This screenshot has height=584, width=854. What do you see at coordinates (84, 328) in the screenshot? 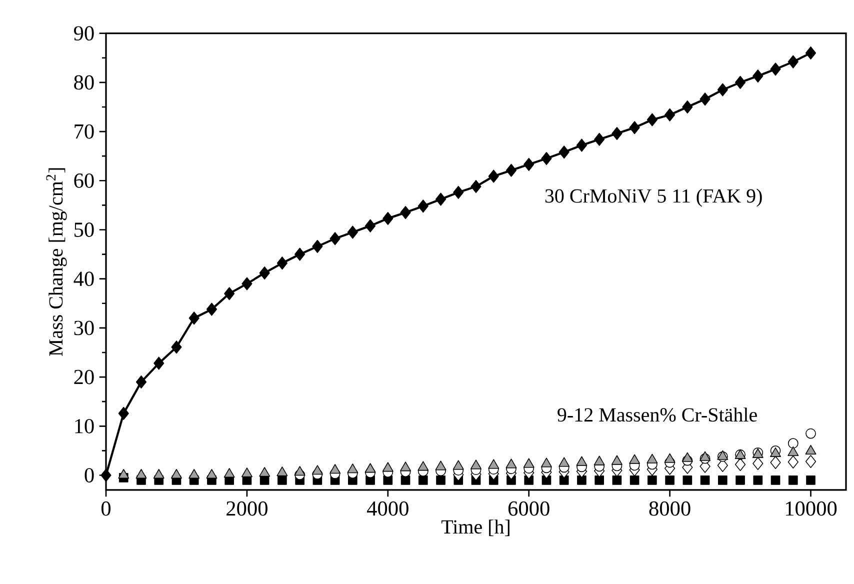
I see `y-tick-label: 30` at bounding box center [84, 328].